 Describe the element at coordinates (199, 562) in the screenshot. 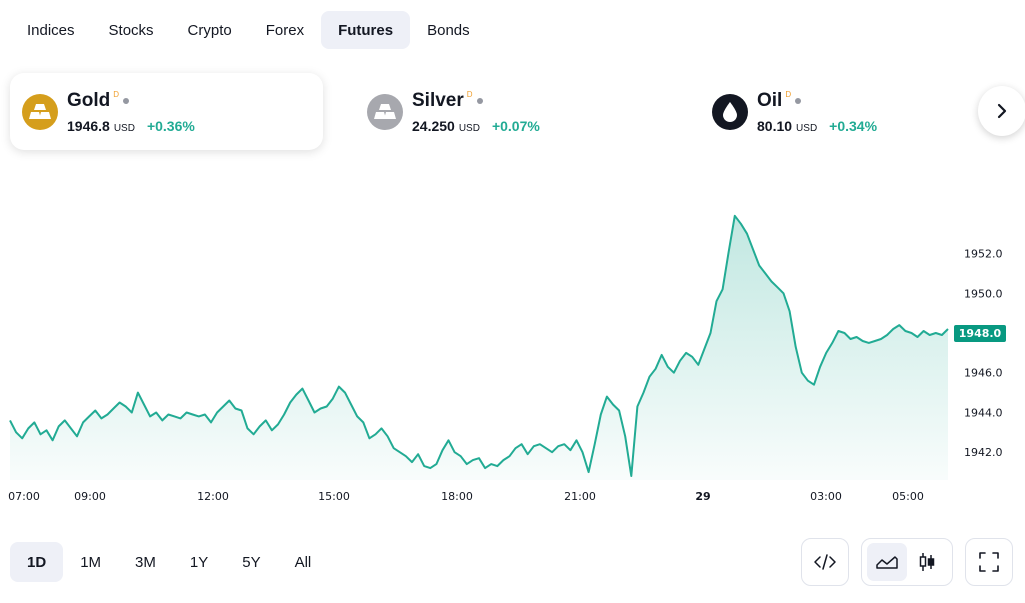

I see `range-1y: 1Y` at that location.